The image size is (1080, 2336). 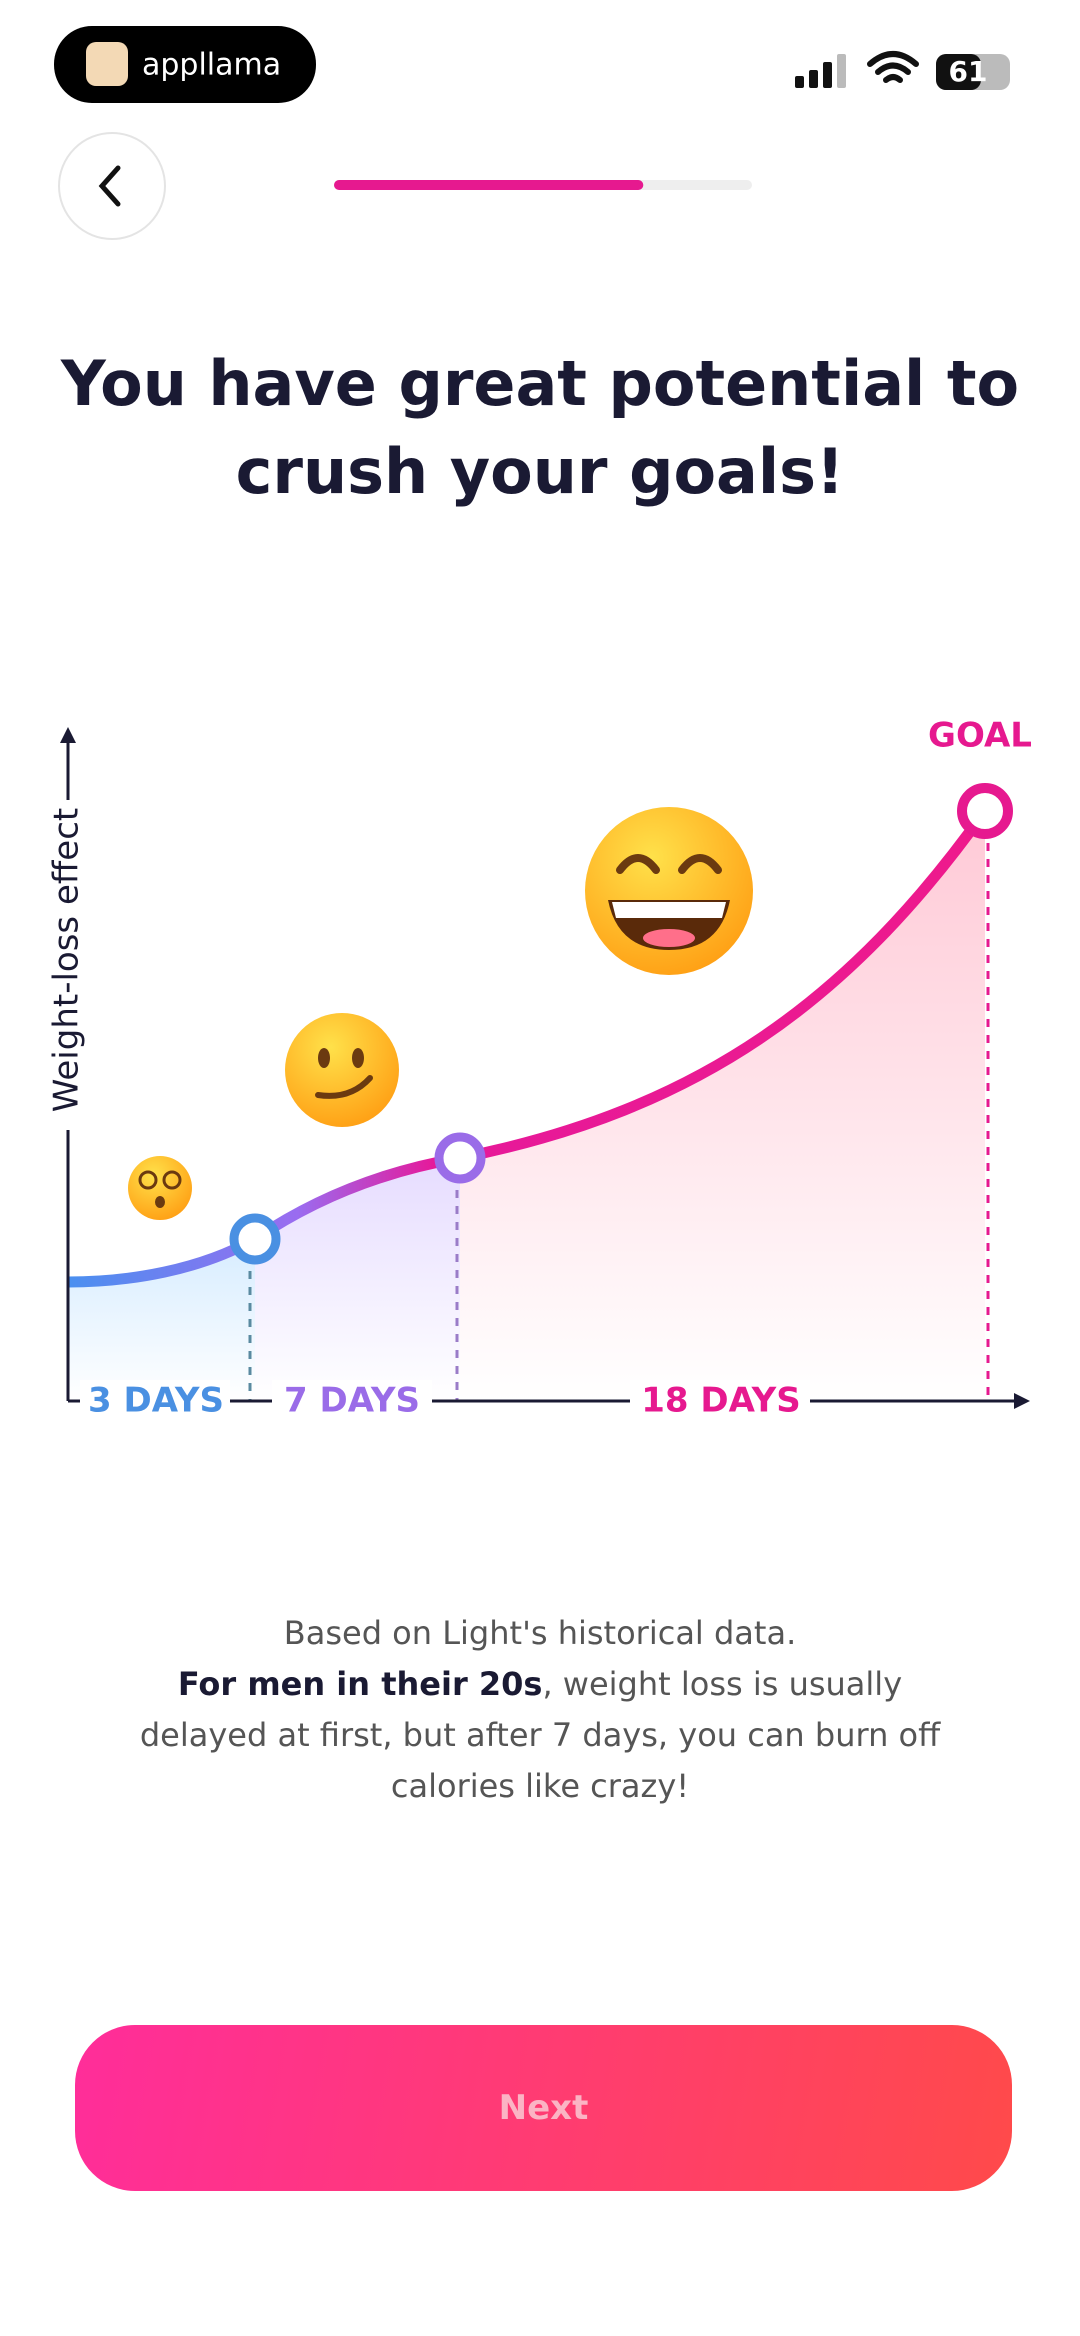 I want to click on segment-label: 3 DAYS, so click(x=156, y=1401).